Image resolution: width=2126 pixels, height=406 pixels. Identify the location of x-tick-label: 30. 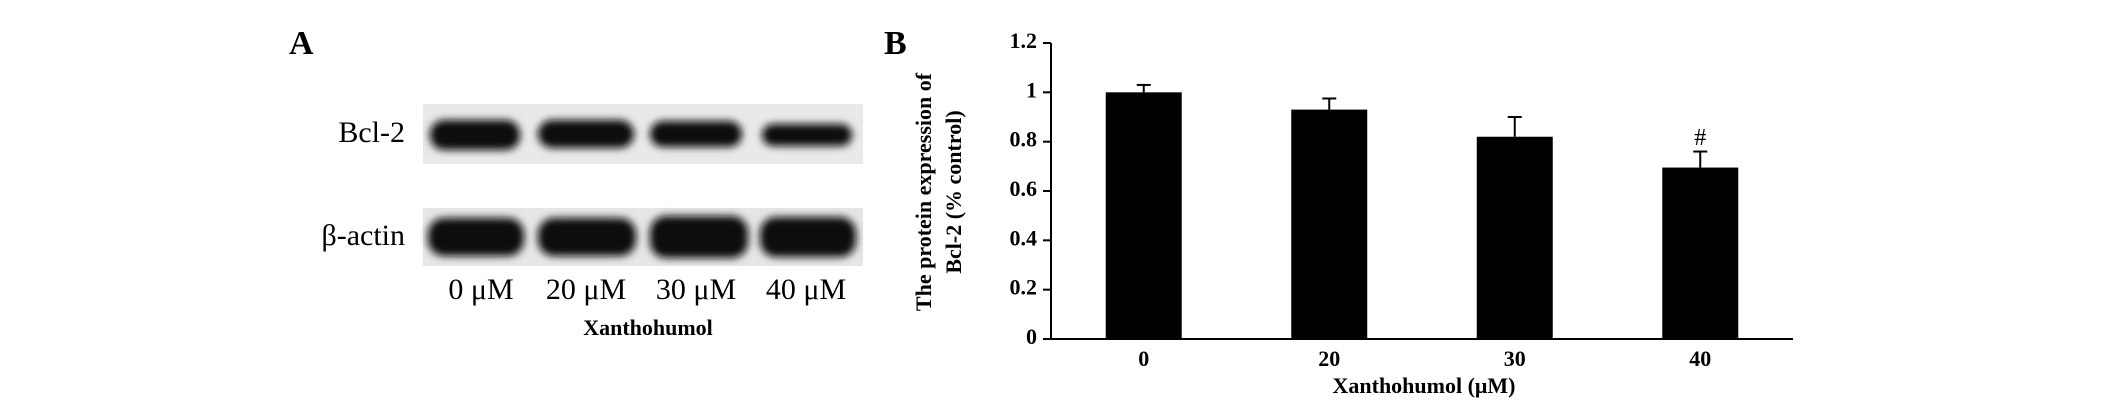
(1515, 358).